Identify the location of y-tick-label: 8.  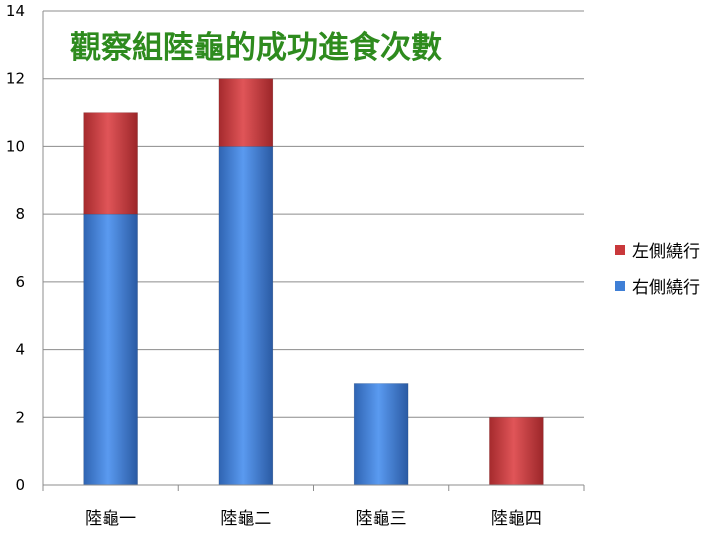
(20, 214).